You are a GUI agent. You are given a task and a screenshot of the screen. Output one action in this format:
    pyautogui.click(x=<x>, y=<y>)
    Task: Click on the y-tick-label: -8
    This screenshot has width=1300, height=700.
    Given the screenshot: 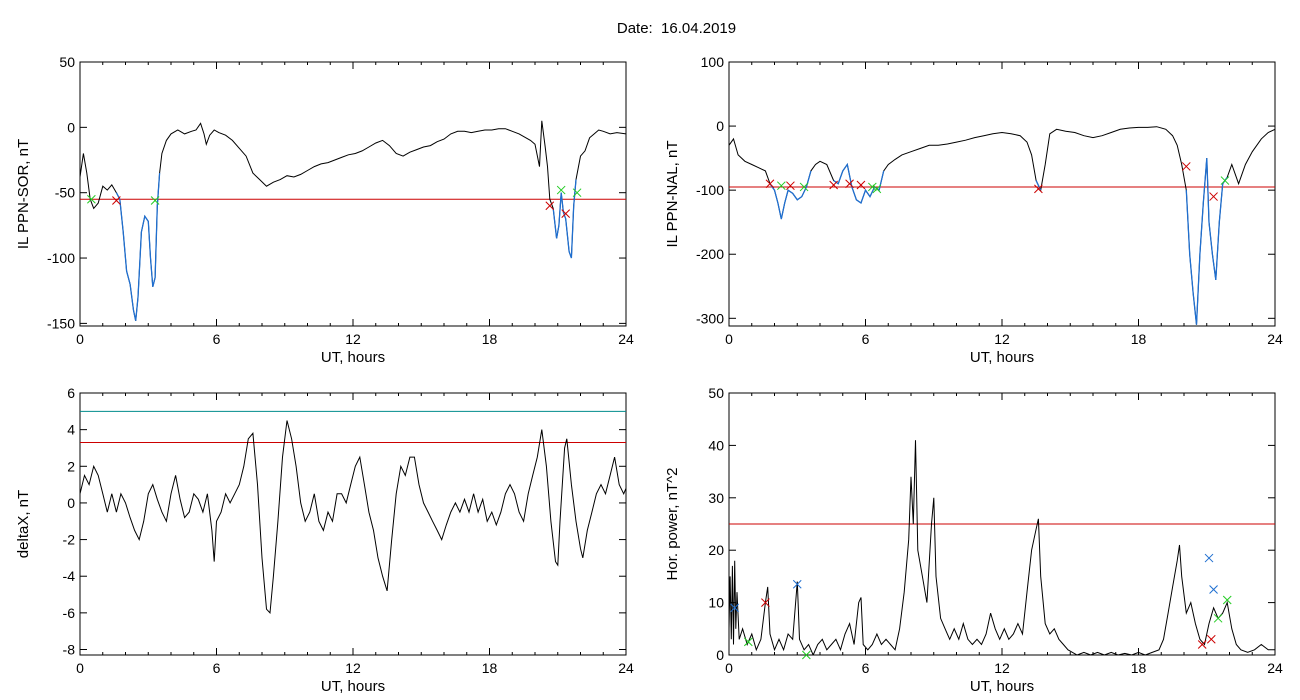 What is the action you would take?
    pyautogui.click(x=69, y=650)
    